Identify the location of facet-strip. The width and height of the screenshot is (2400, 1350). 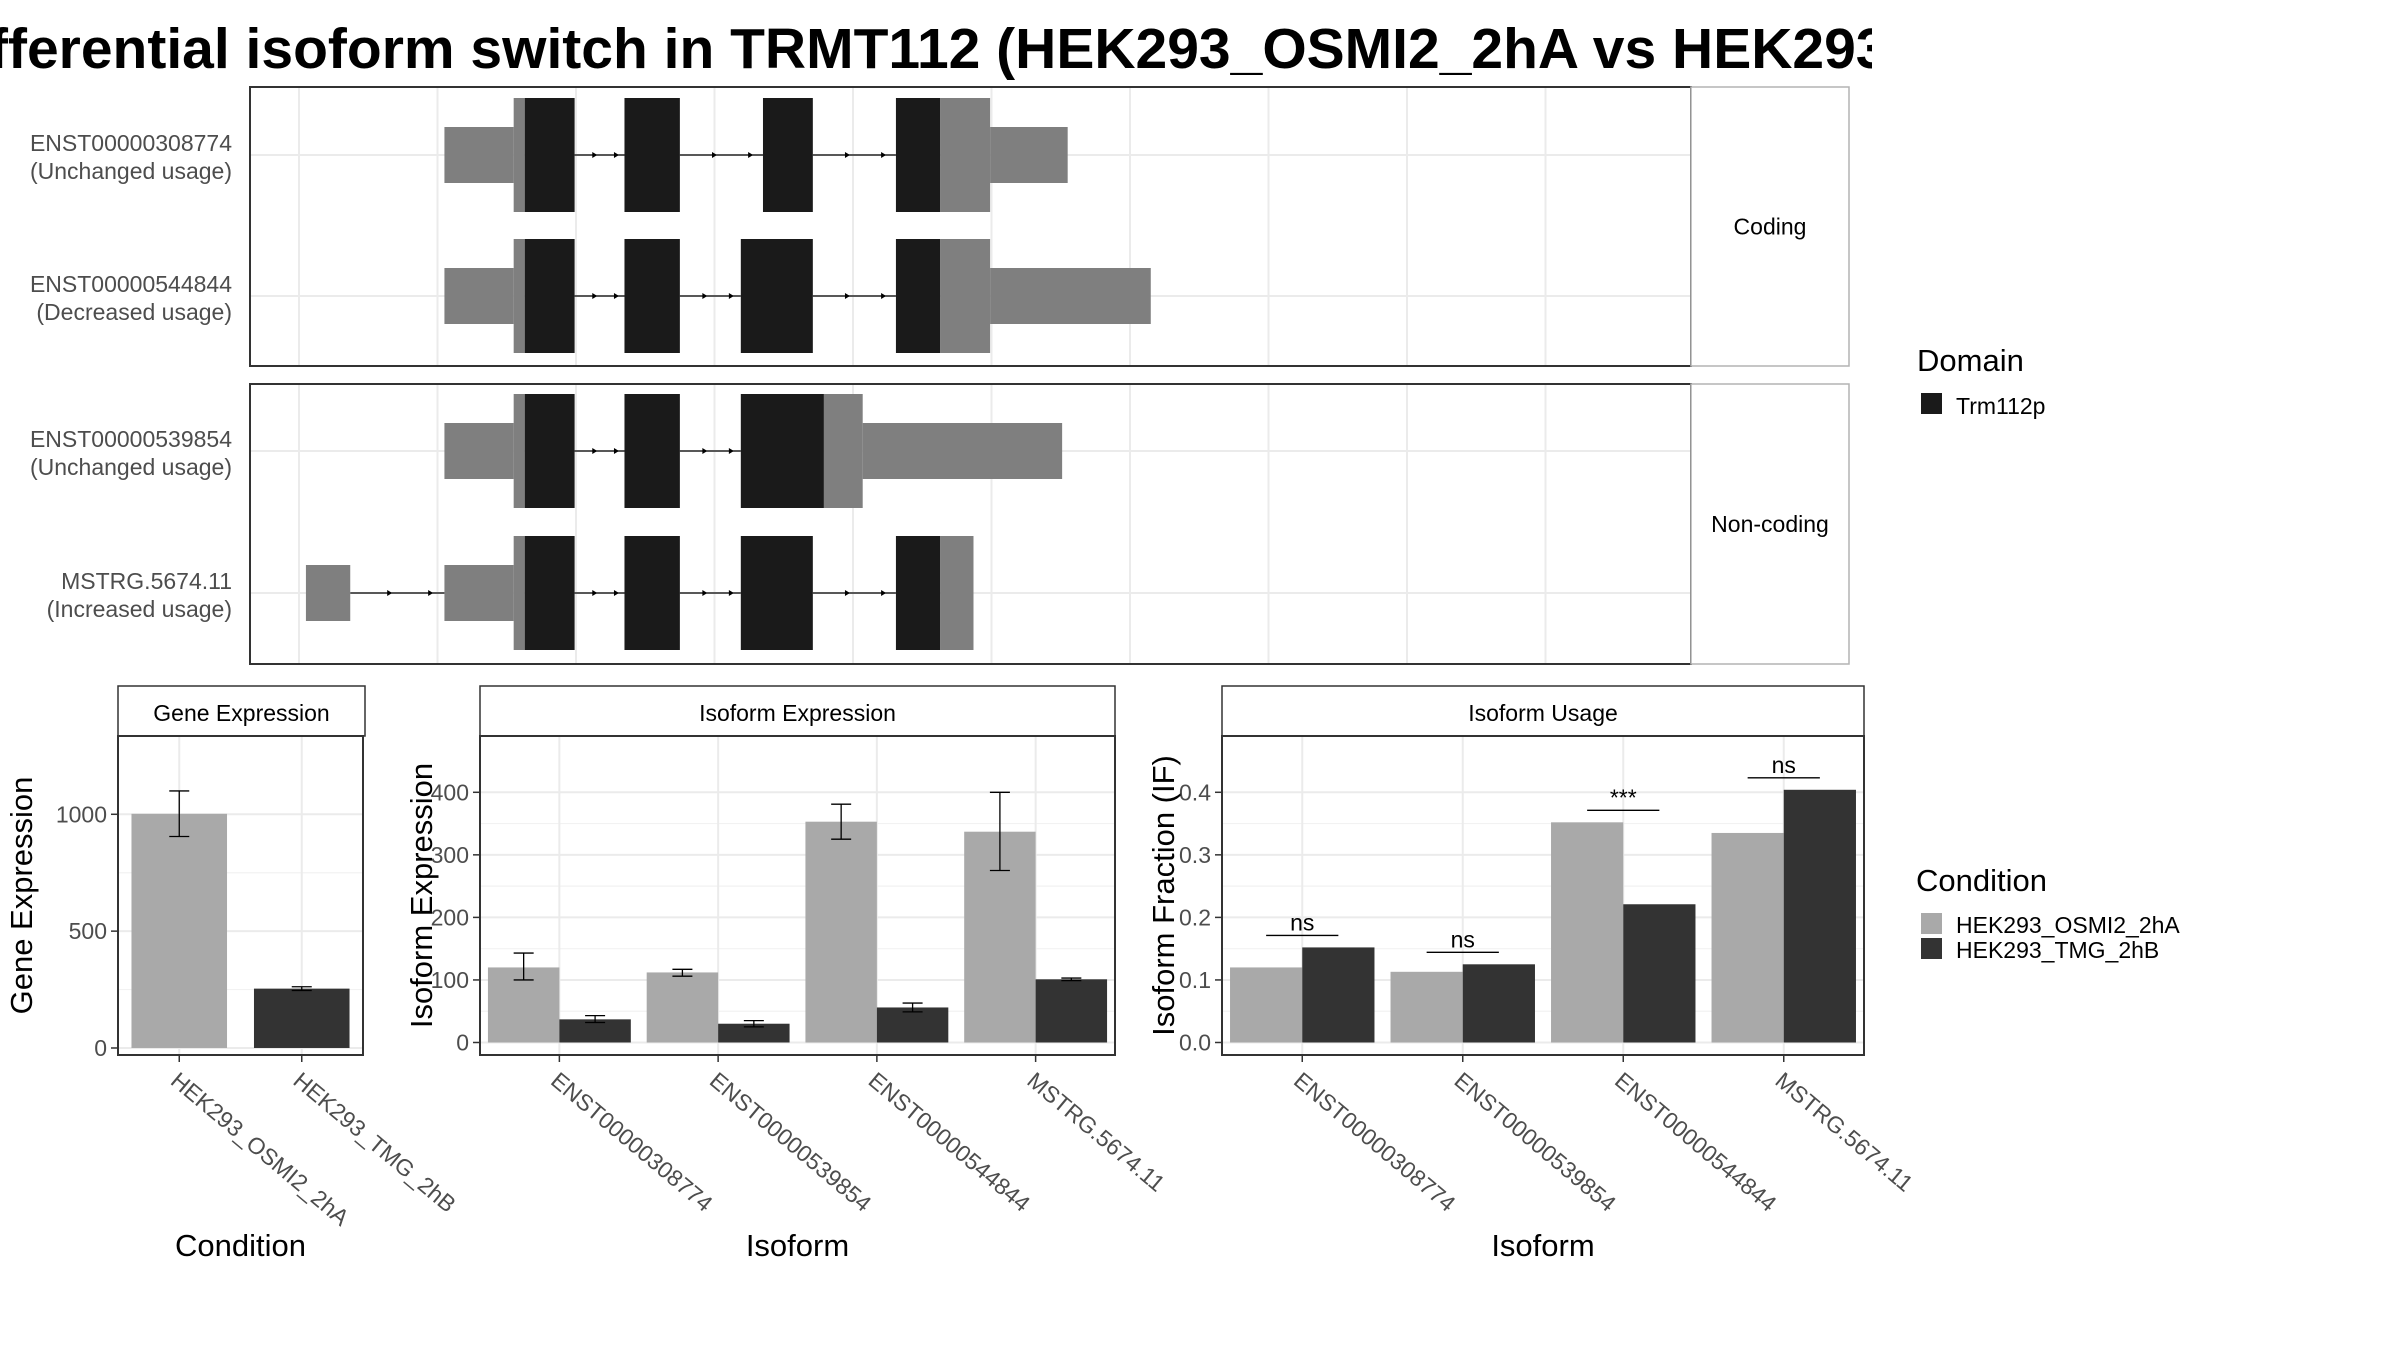
(1770, 226).